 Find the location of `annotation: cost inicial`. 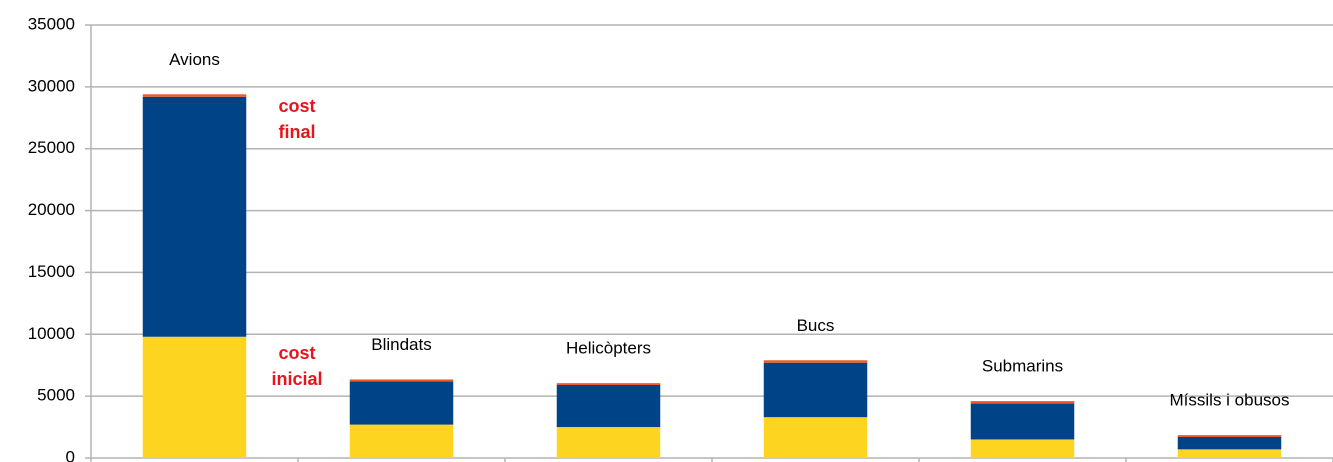

annotation: cost inicial is located at coordinates (297, 366).